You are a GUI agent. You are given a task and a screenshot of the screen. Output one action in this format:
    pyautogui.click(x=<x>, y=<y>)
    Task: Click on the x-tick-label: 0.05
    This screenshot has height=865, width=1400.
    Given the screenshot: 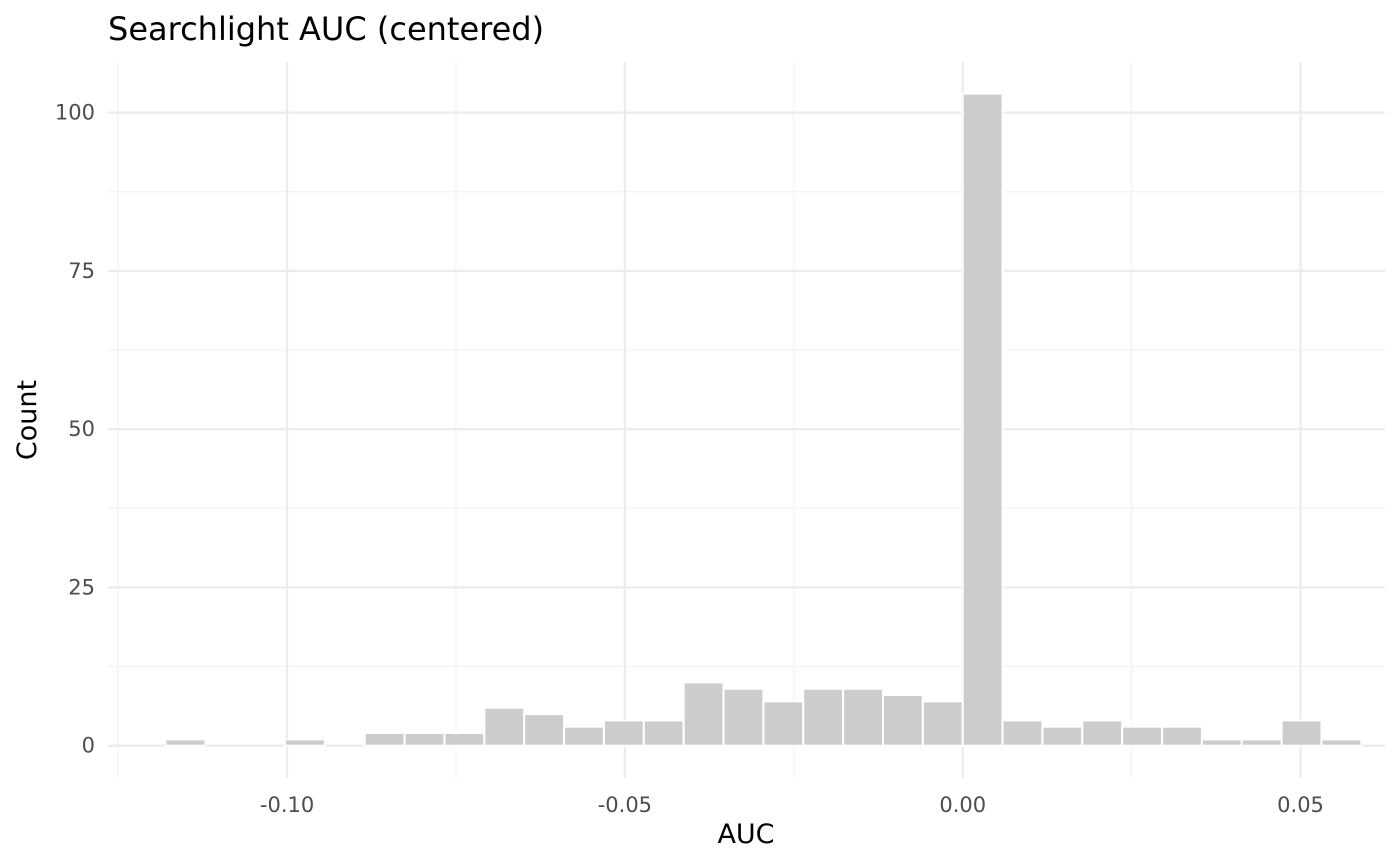 What is the action you would take?
    pyautogui.click(x=1300, y=805)
    